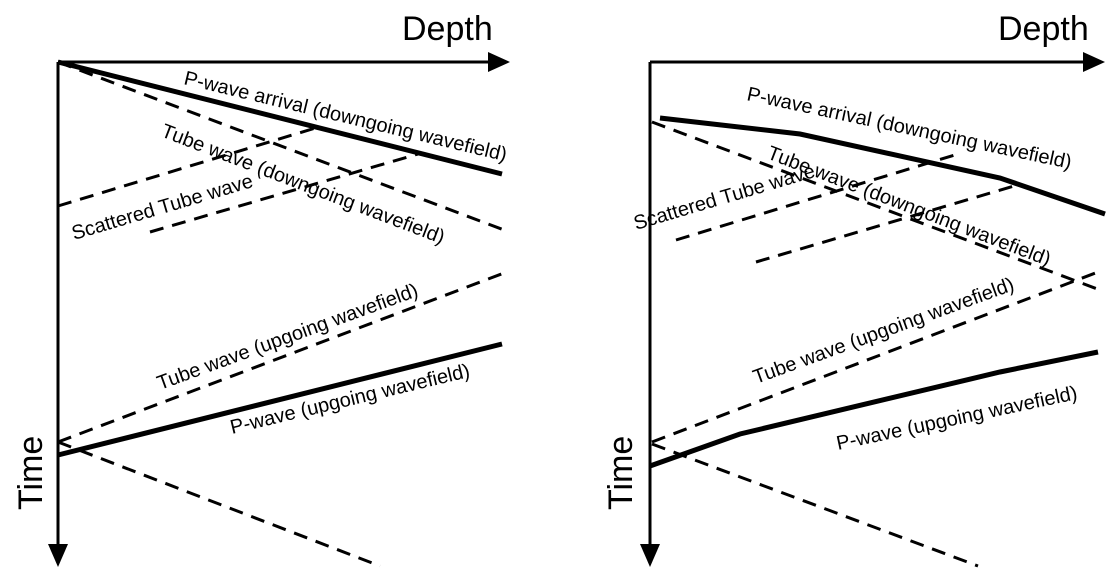 The width and height of the screenshot is (1107, 573). What do you see at coordinates (31, 473) in the screenshot?
I see `left-time-label: Time` at bounding box center [31, 473].